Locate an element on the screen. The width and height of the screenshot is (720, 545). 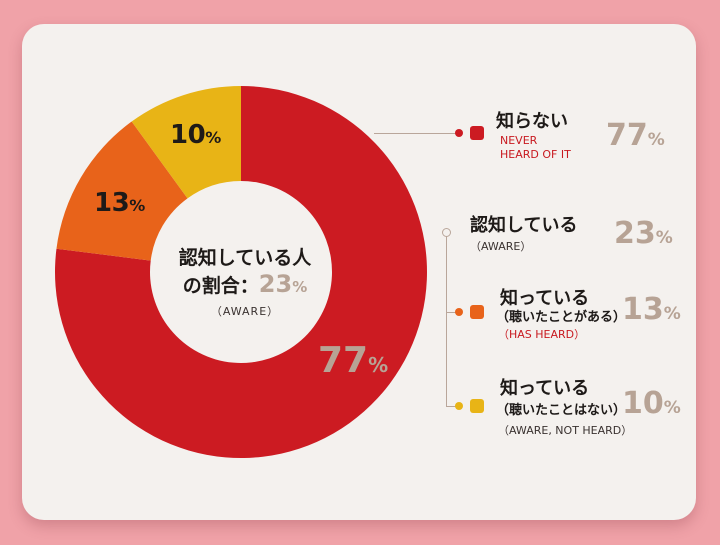
slice-has-heard is located at coordinates (122, 191).